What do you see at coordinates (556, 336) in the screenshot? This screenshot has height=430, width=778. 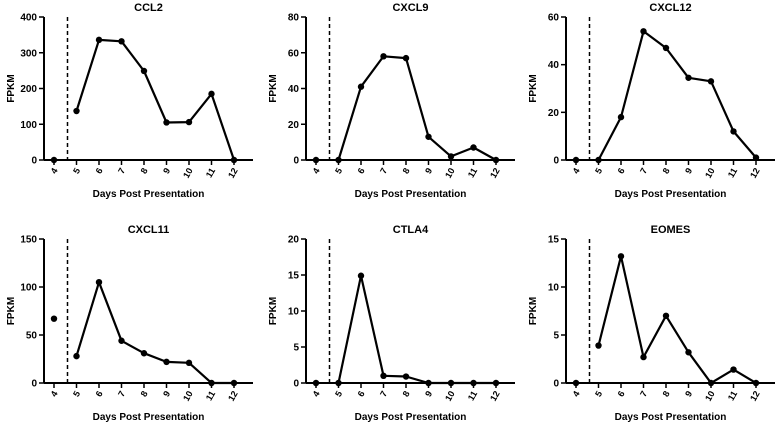 I see `y-tick-label: 5` at bounding box center [556, 336].